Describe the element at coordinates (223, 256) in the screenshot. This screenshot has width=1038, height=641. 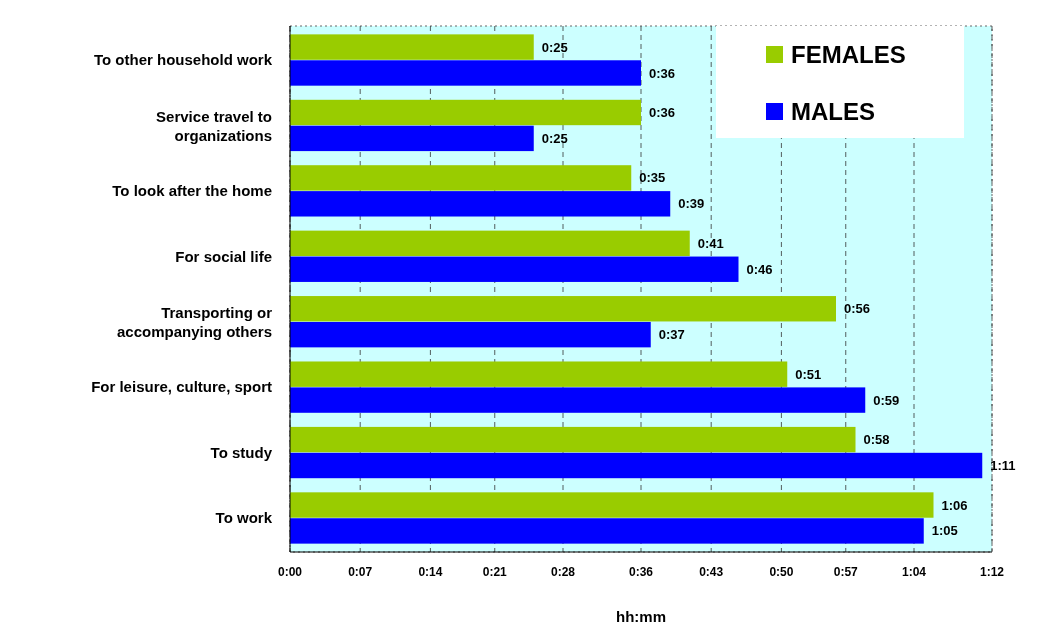
I see `y-tick-label: For social life` at that location.